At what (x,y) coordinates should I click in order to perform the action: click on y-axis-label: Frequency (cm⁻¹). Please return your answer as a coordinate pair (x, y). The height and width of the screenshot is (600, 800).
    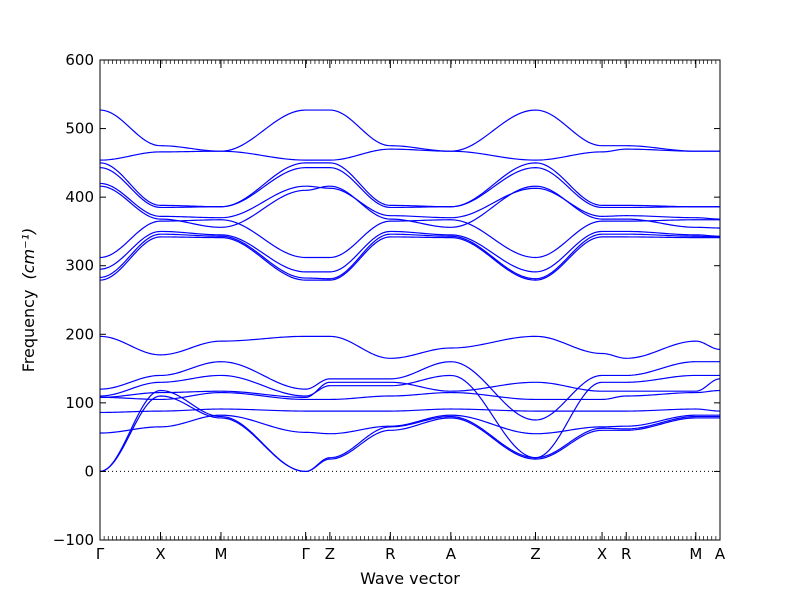
    Looking at the image, I should click on (28, 300).